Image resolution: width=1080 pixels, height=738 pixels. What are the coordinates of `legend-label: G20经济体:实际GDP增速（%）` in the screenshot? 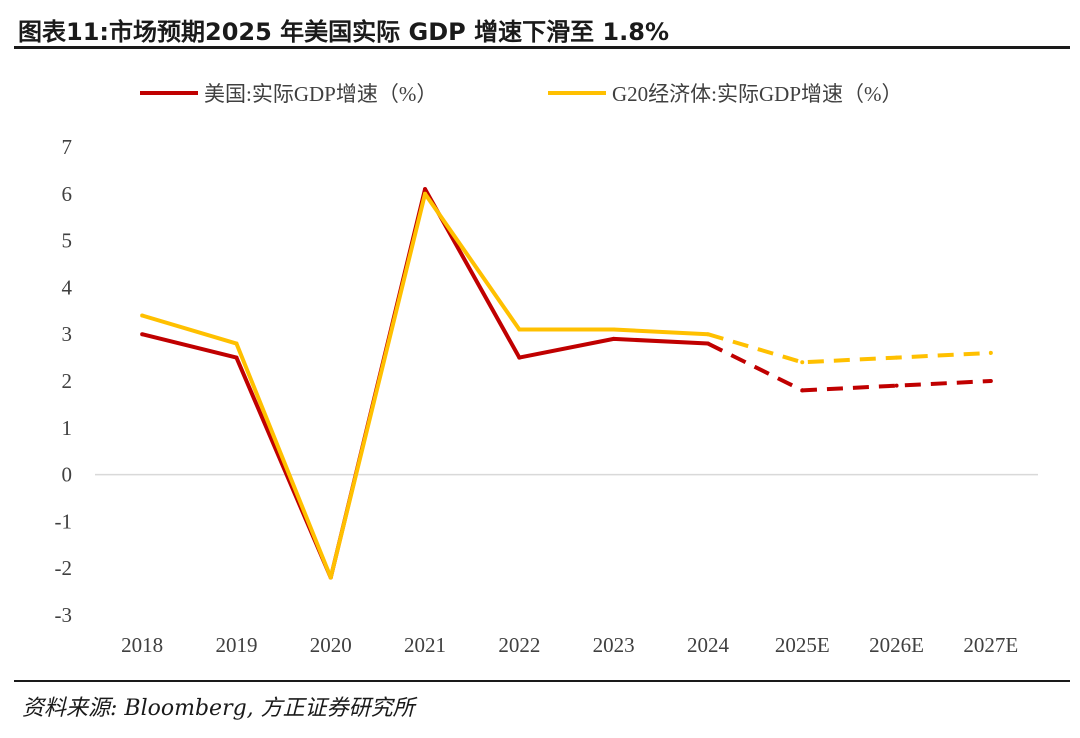 It's located at (757, 94).